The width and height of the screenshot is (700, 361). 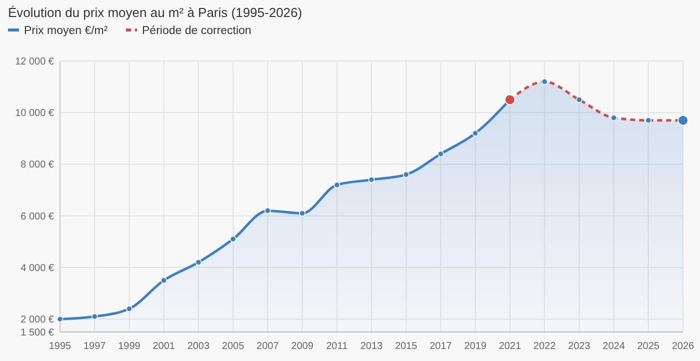 What do you see at coordinates (34, 114) in the screenshot?
I see `y-tick-label: 10 000 €` at bounding box center [34, 114].